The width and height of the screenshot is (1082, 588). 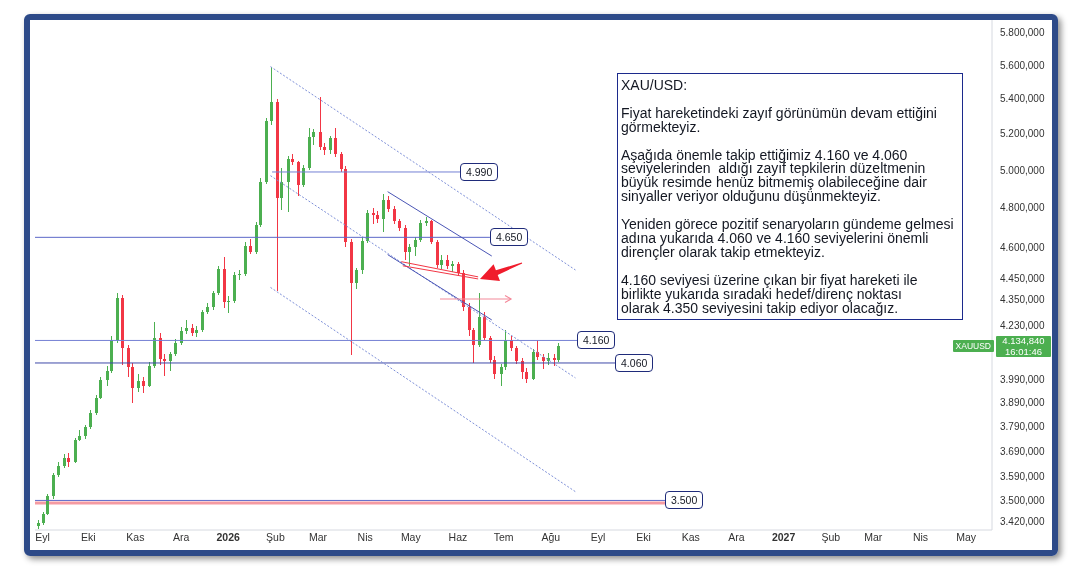 I want to click on text: 4.134,840, so click(x=1023, y=341).